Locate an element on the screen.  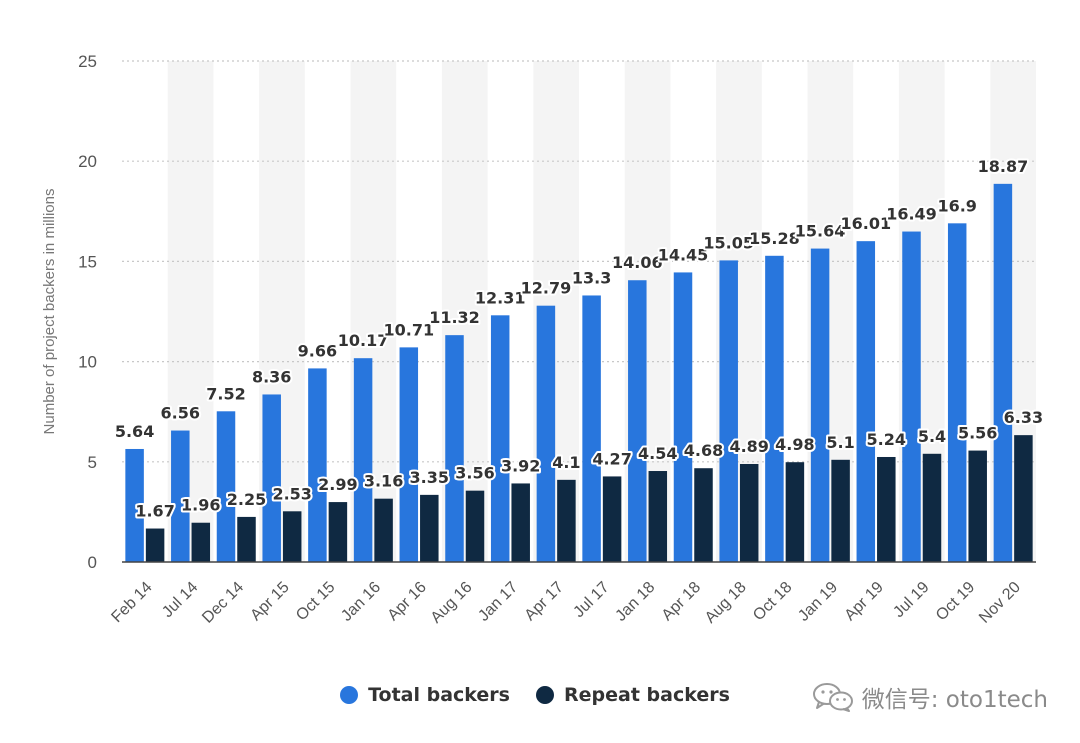
y-axis-title: Number of project backers in millions is located at coordinates (49, 312).